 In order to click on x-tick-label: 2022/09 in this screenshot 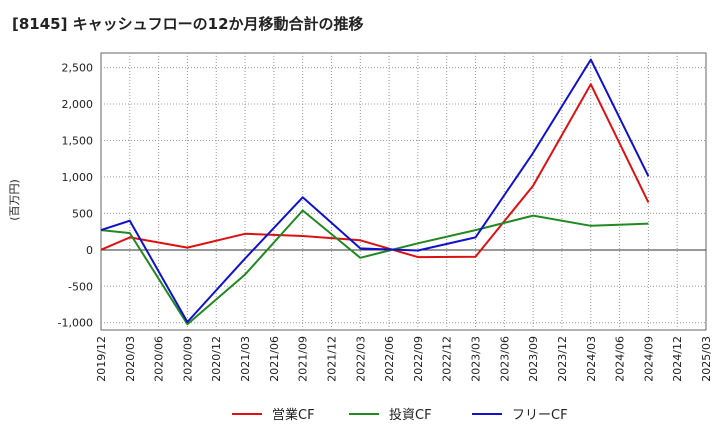, I will do `click(418, 359)`.